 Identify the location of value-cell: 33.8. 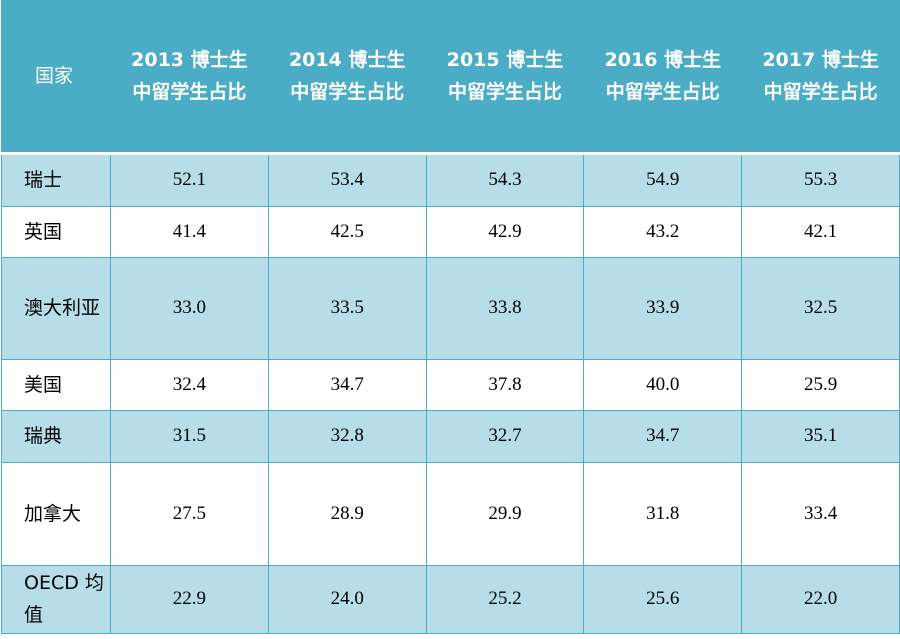
(505, 308).